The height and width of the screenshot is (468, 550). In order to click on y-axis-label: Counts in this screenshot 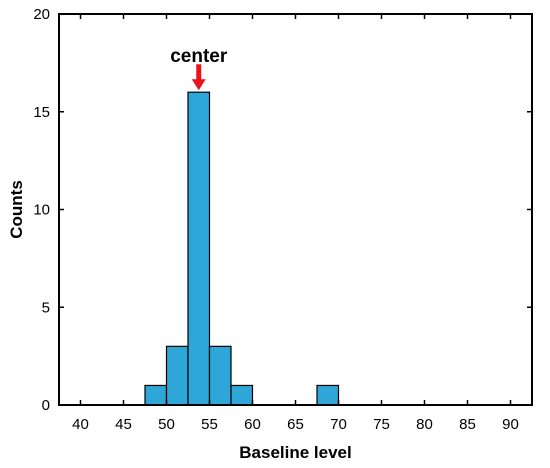, I will do `click(16, 209)`.